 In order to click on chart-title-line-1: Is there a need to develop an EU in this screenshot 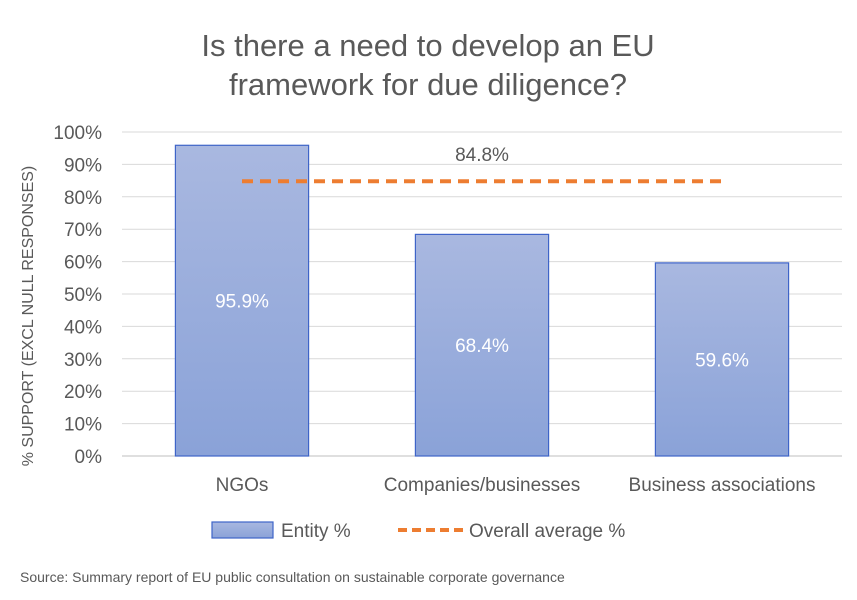, I will do `click(427, 45)`.